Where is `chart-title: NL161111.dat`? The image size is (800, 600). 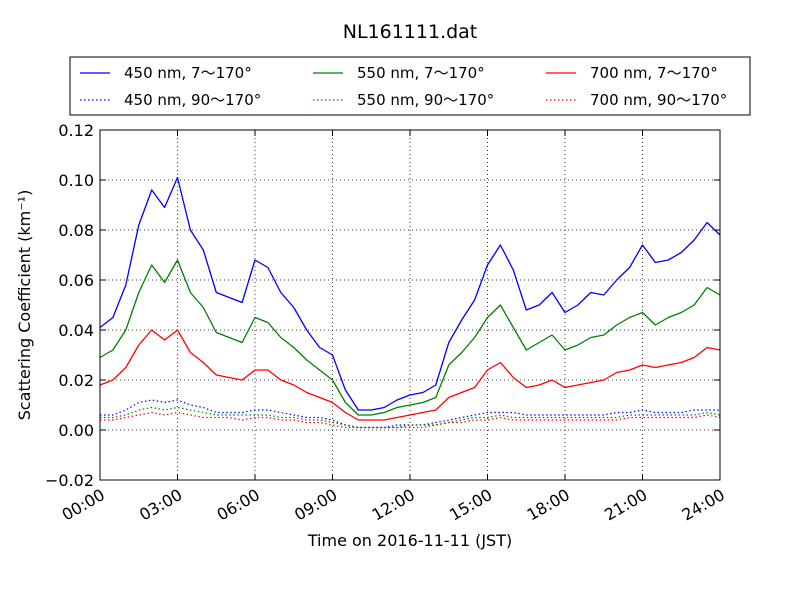
chart-title: NL161111.dat is located at coordinates (410, 32).